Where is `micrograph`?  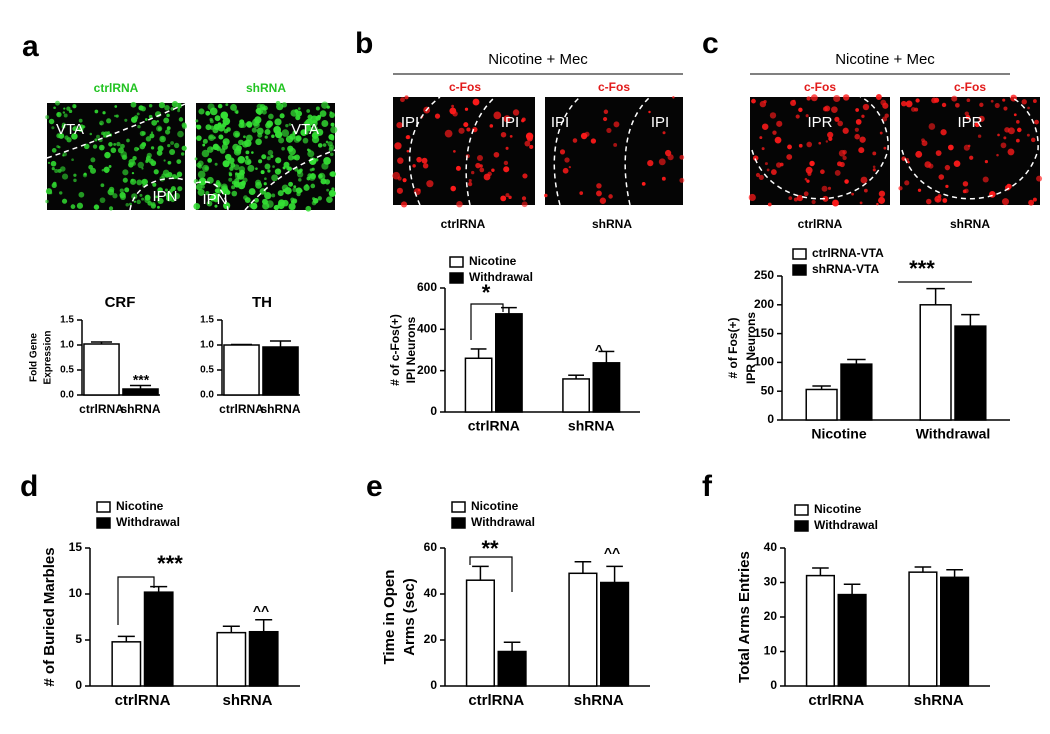
micrograph is located at coordinates (970, 150).